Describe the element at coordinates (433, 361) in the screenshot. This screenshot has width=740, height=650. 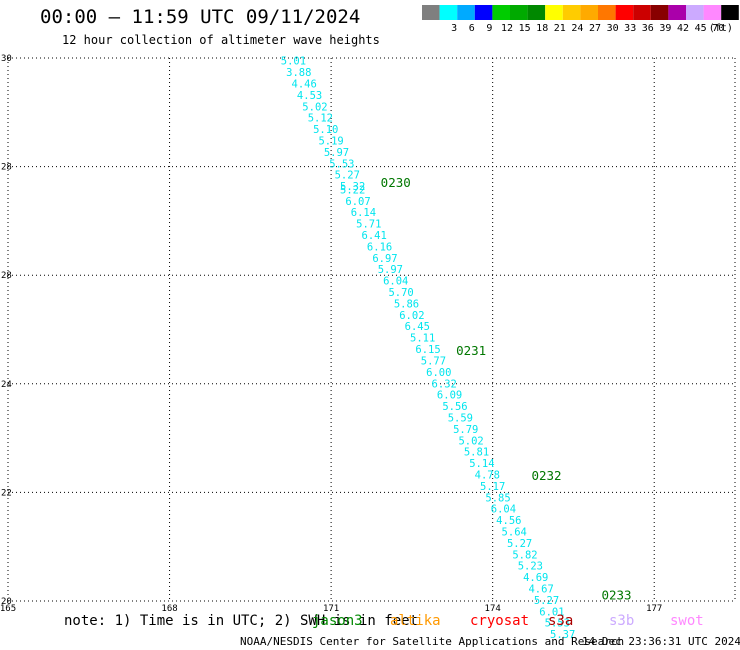
I see `swh-value: 5.77` at that location.